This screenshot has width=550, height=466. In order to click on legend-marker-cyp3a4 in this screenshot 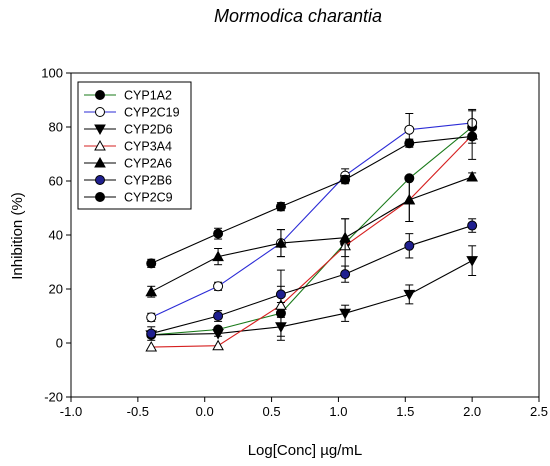, I will do `click(100, 145)`.